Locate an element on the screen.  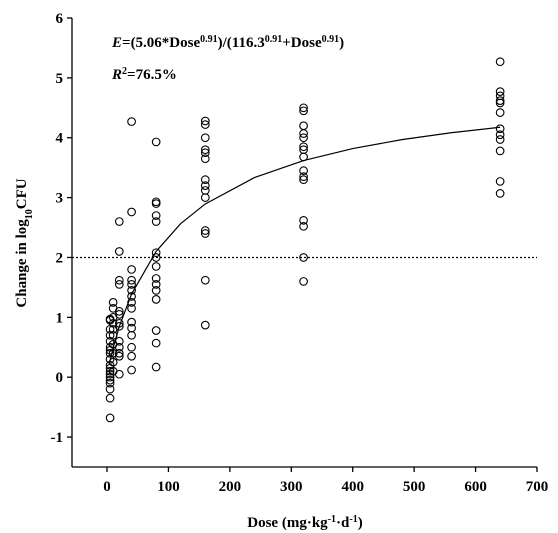
text-segment: ) is located at coordinates (360, 523).